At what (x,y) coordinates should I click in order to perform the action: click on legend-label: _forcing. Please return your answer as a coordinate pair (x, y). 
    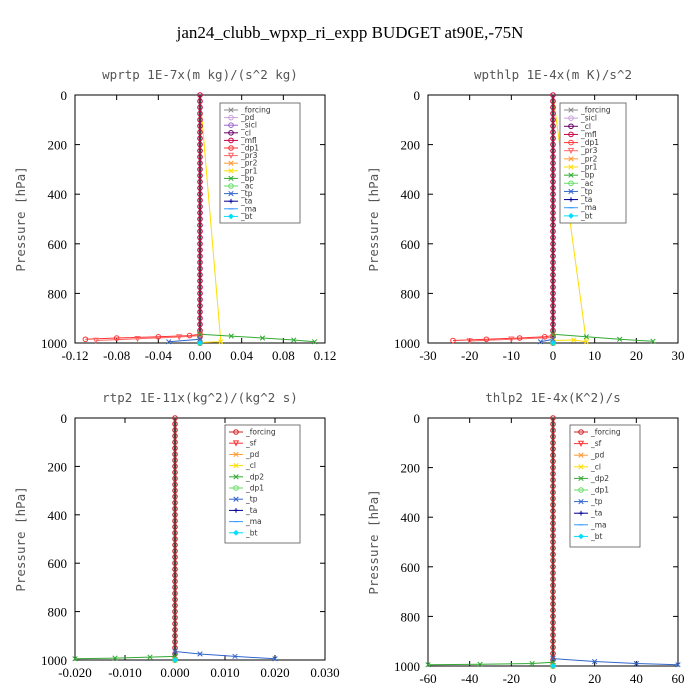
    Looking at the image, I should click on (260, 432).